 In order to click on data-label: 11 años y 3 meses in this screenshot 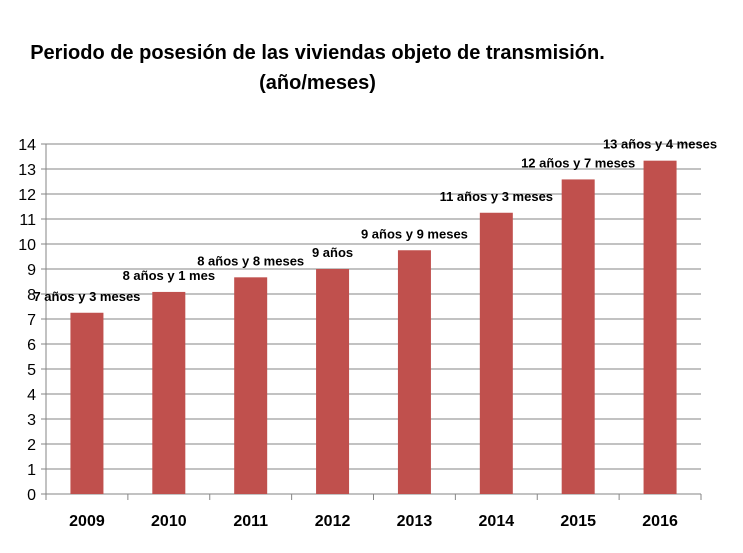, I will do `click(496, 196)`.